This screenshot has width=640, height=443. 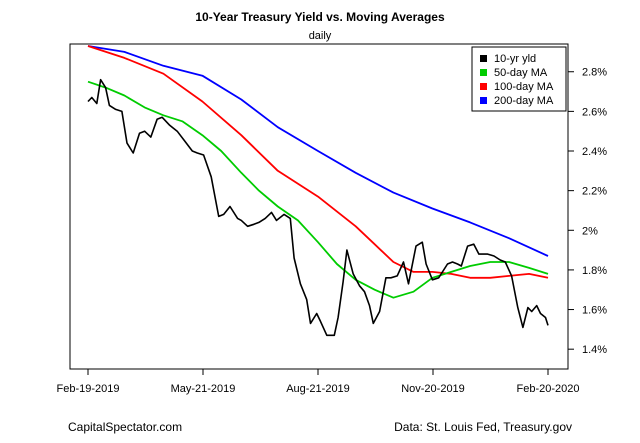 I want to click on y-tick-label: 2.2%, so click(x=594, y=192).